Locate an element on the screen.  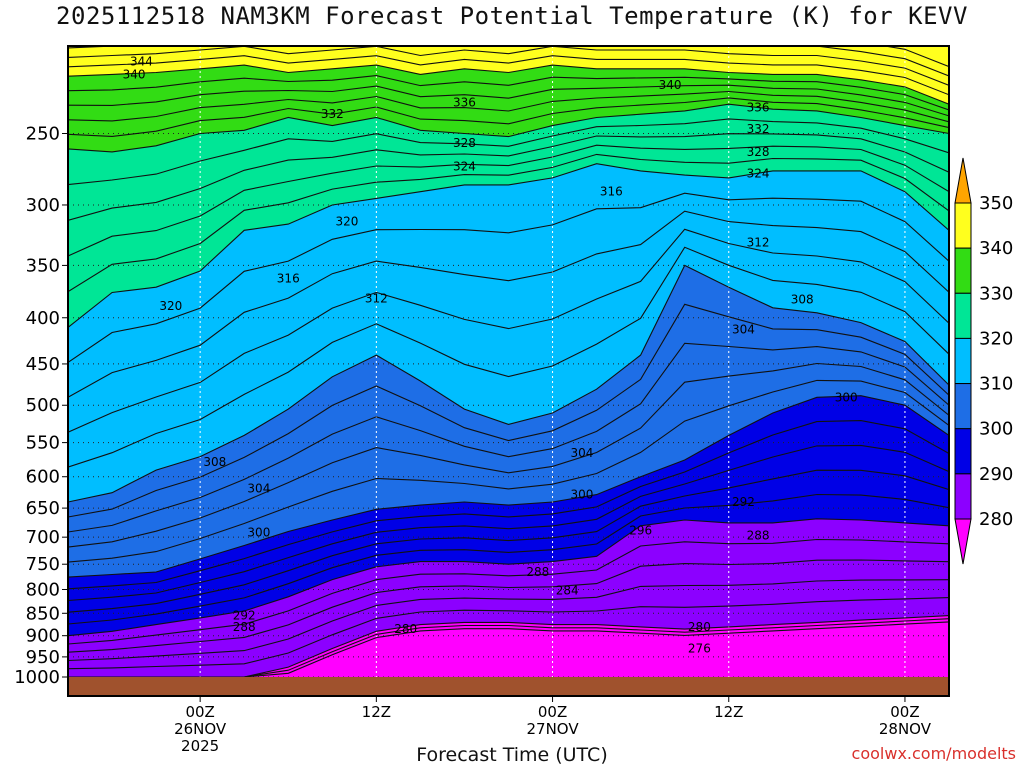
colorbar-label: 300 is located at coordinates (996, 429).